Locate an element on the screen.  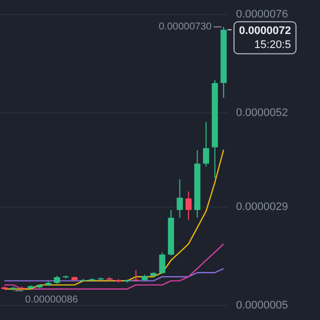
y-tick-label: 0.0000076 is located at coordinates (262, 14).